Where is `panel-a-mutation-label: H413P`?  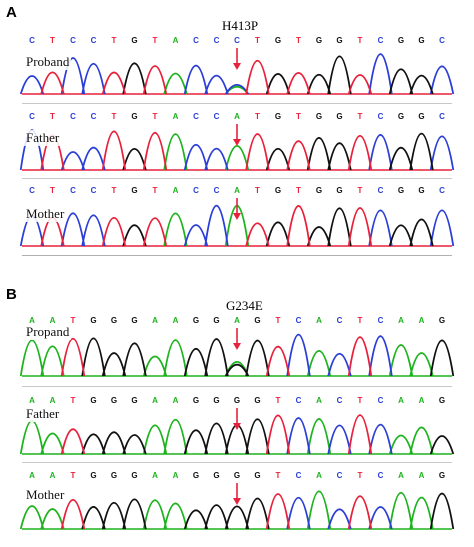
panel-a-mutation-label: H413P is located at coordinates (240, 25).